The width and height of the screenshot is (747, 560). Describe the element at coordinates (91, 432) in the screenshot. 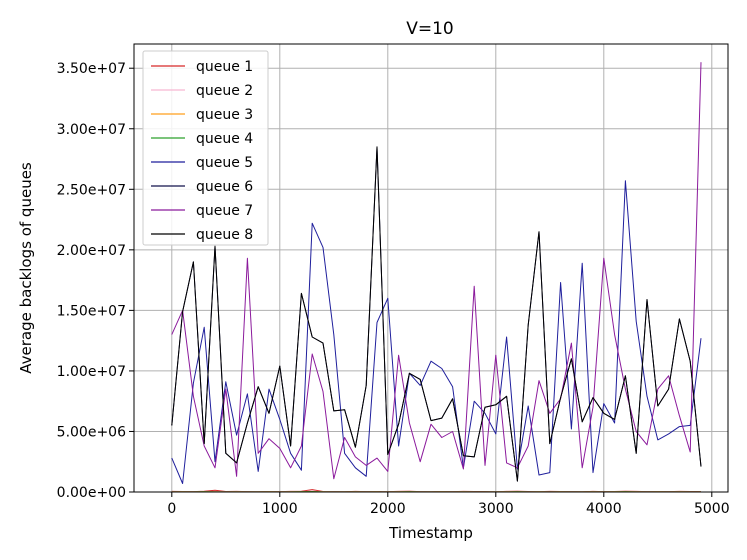

I see `y-tick-label: 5.00e+06` at that location.